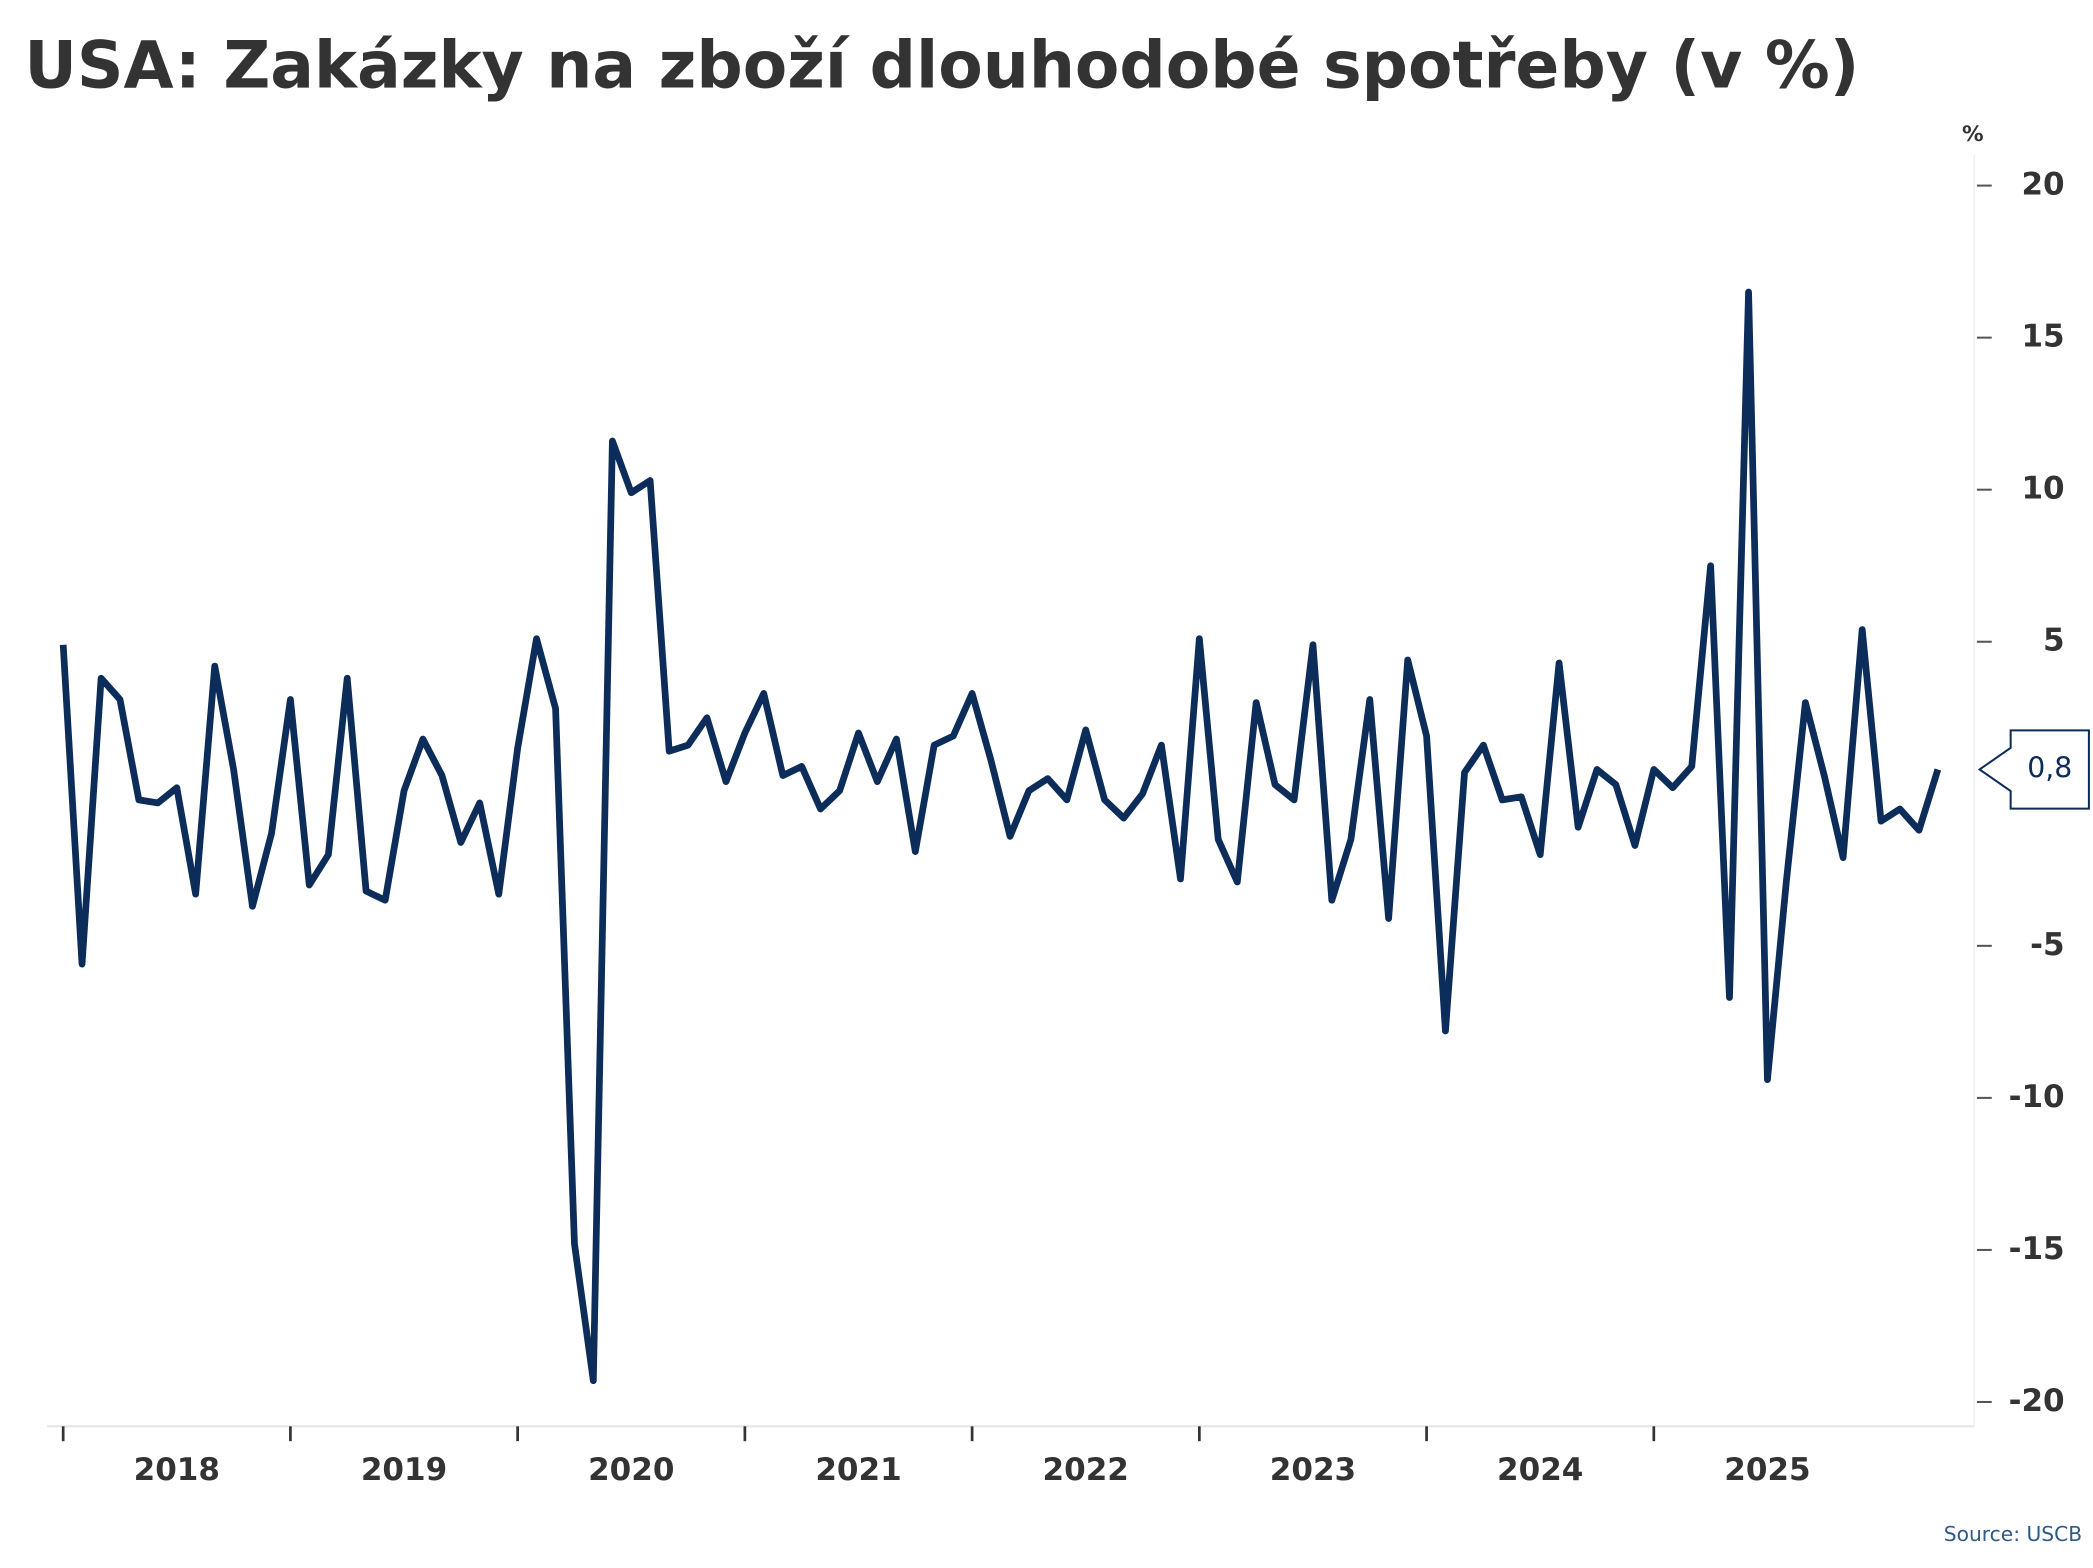  I want to click on last-value-box, so click(2033, 769).